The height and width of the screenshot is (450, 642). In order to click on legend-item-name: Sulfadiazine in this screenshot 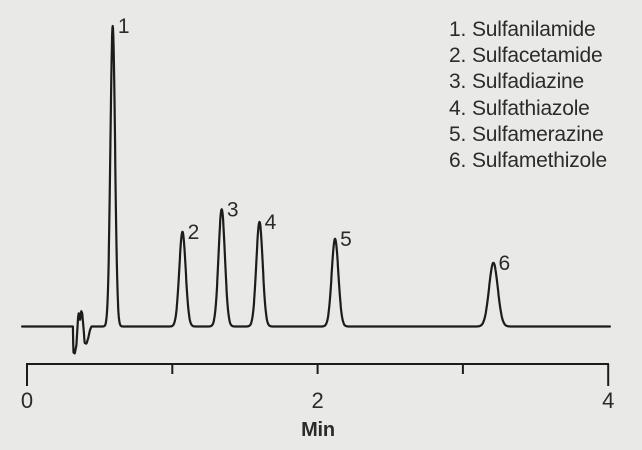, I will do `click(528, 82)`.